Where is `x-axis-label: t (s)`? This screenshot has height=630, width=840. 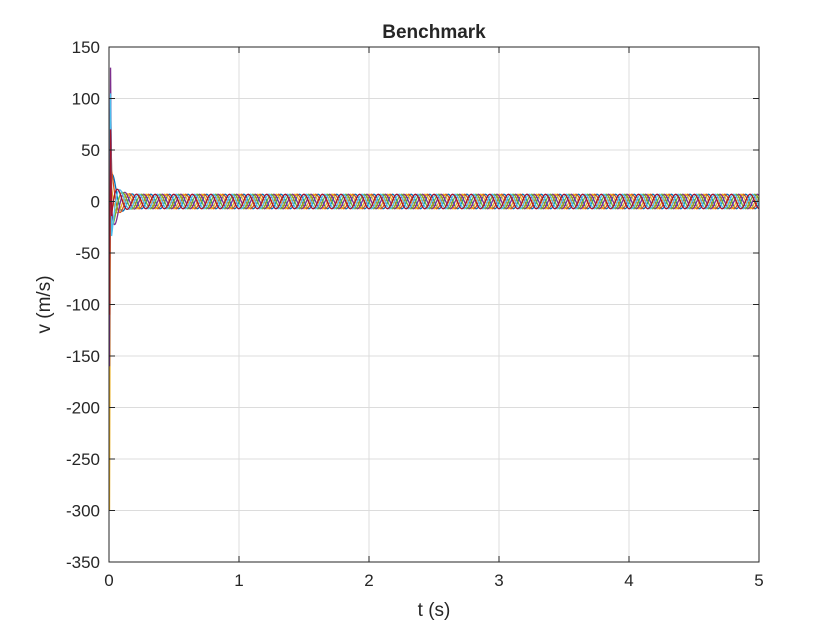
x-axis-label: t (s) is located at coordinates (434, 610).